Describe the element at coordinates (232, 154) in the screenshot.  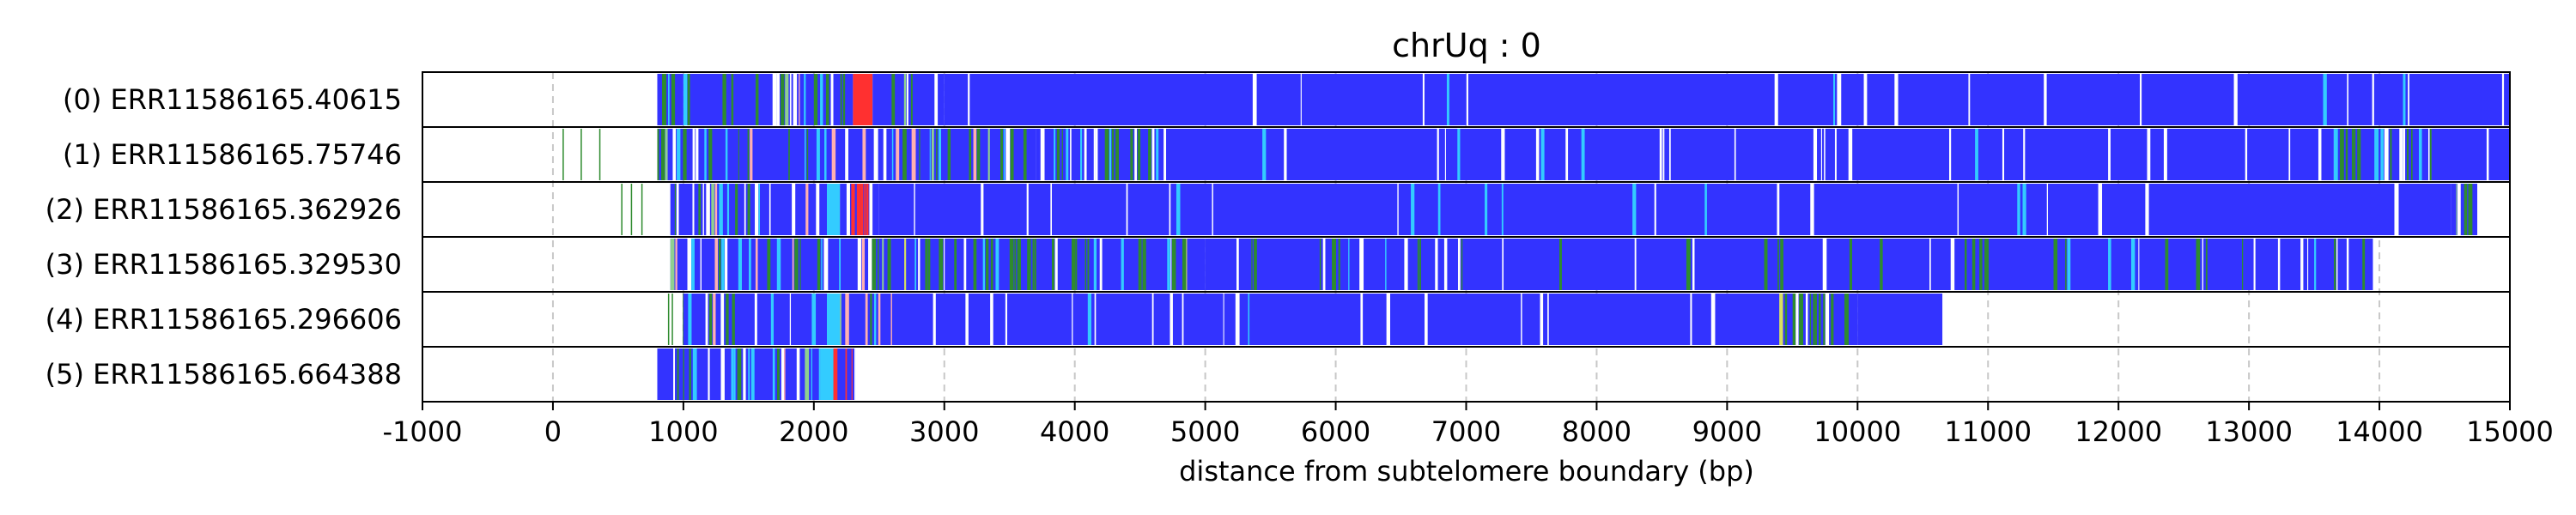
I see `read-label: (1) ERR11586165.75746` at that location.